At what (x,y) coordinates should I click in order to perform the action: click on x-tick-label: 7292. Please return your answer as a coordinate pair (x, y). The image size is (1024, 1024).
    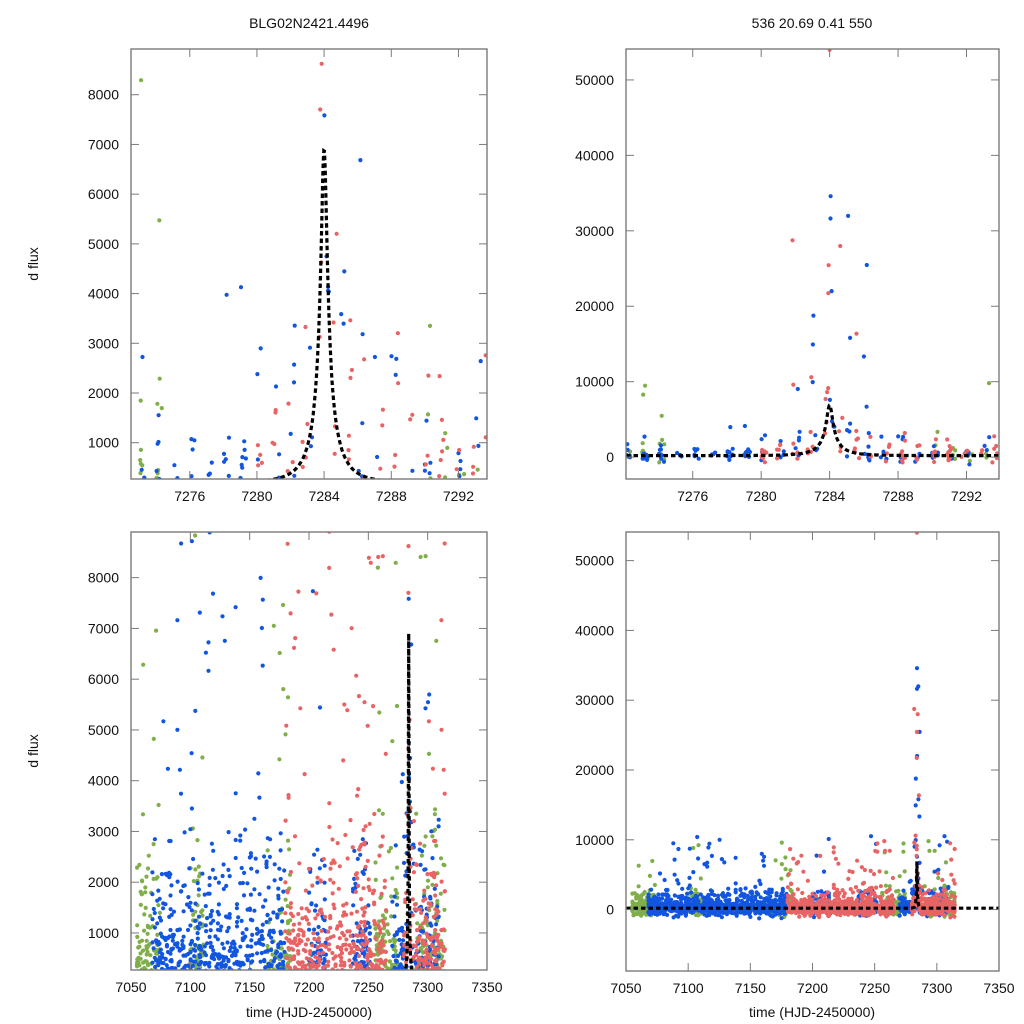
    Looking at the image, I should click on (966, 496).